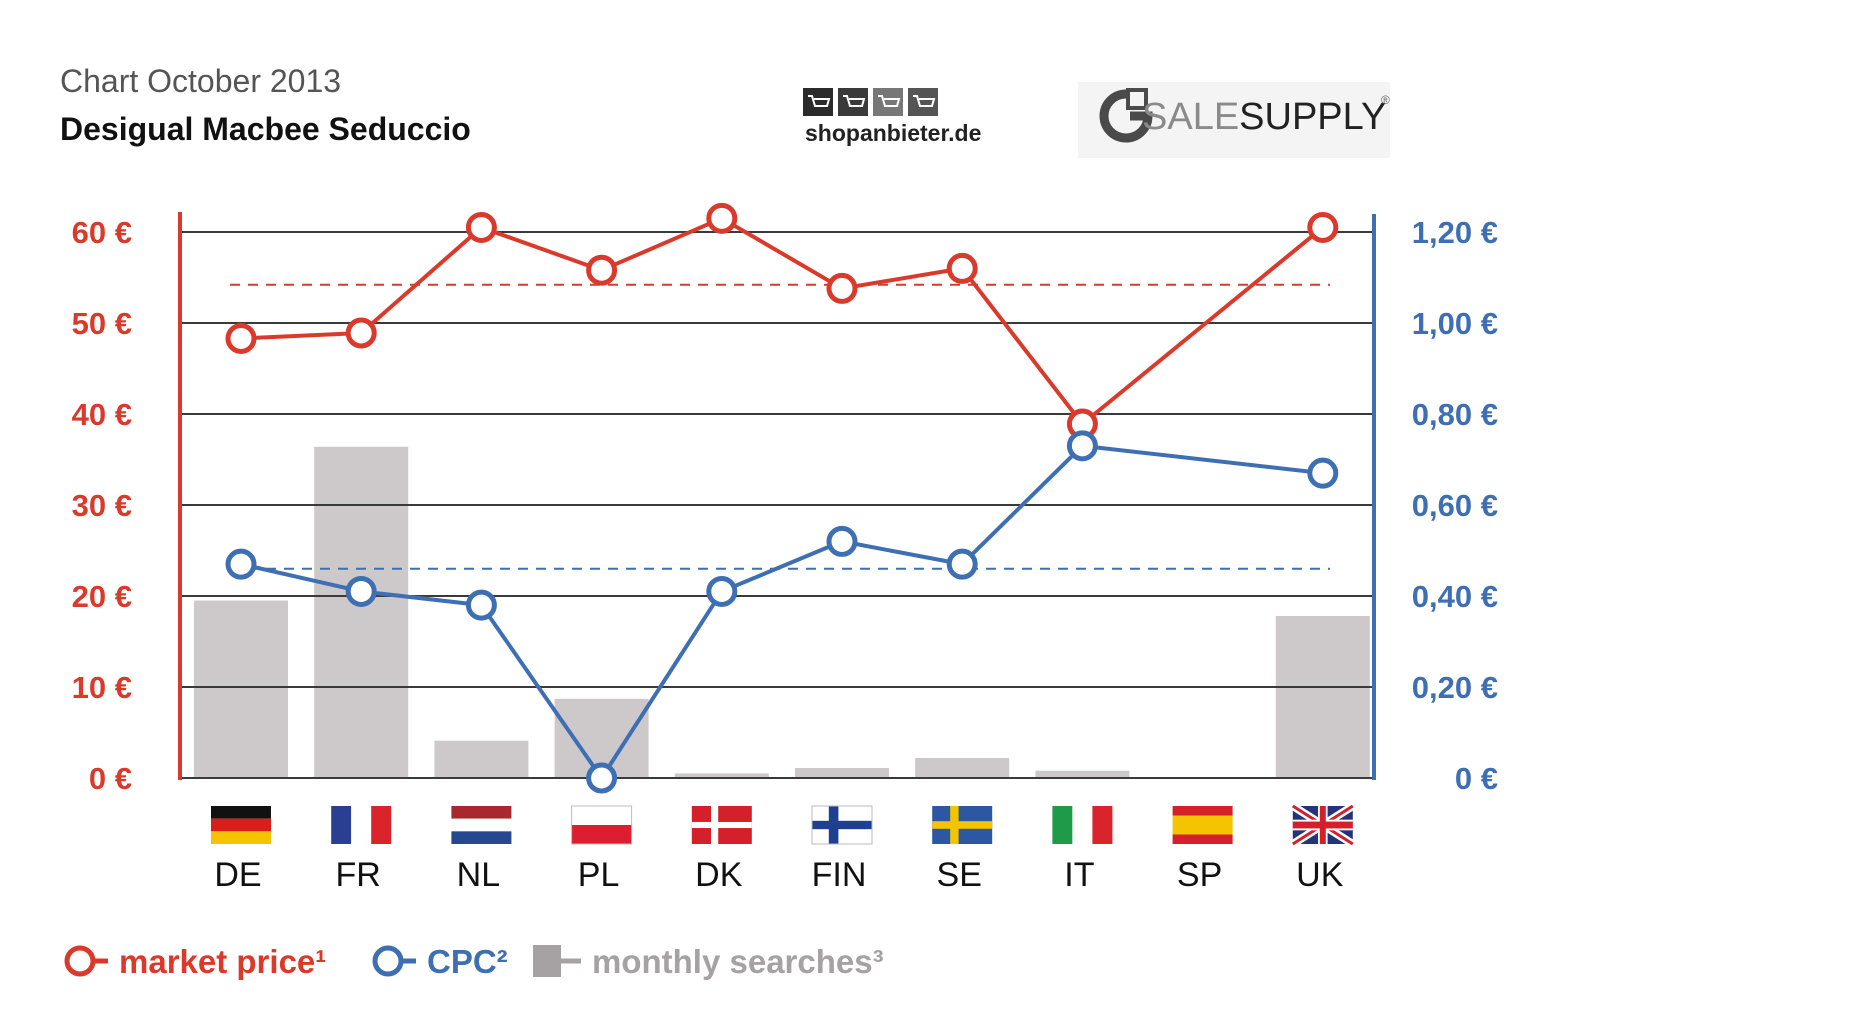  I want to click on legend-searches-label: monthly searches³, so click(738, 961).